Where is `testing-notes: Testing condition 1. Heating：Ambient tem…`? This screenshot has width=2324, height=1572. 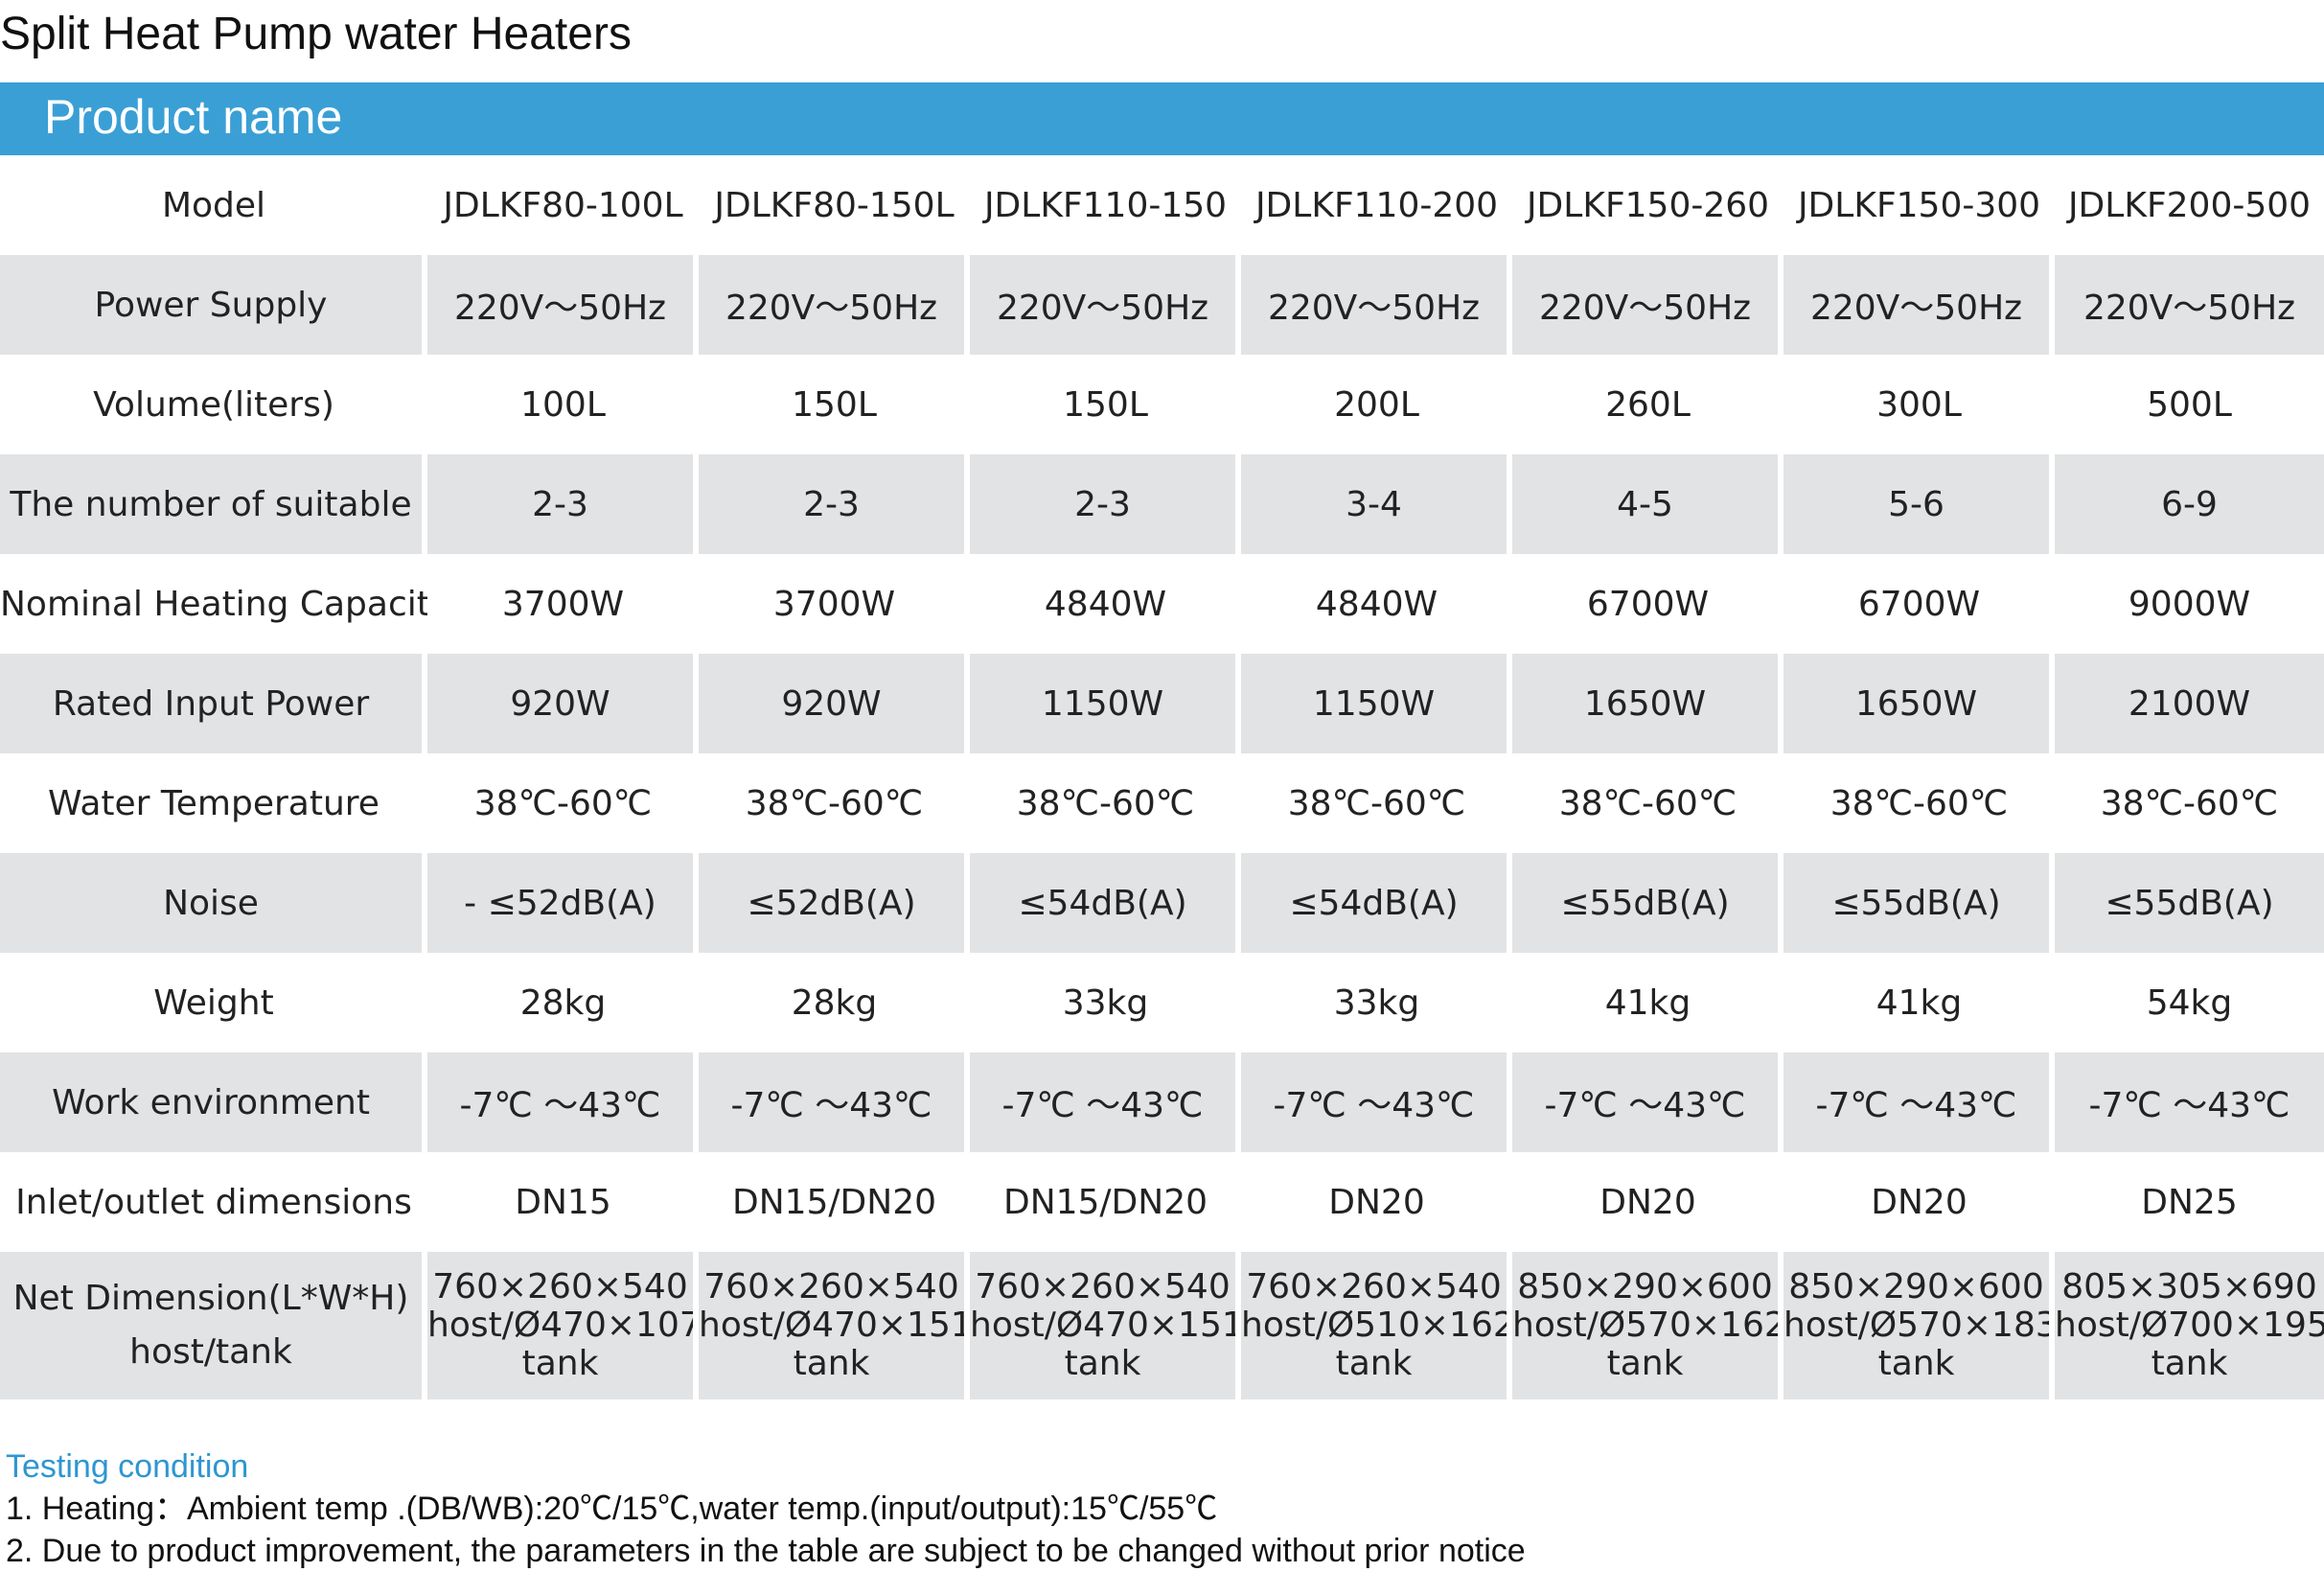 testing-notes: Testing condition 1. Heating：Ambient tem… is located at coordinates (766, 1508).